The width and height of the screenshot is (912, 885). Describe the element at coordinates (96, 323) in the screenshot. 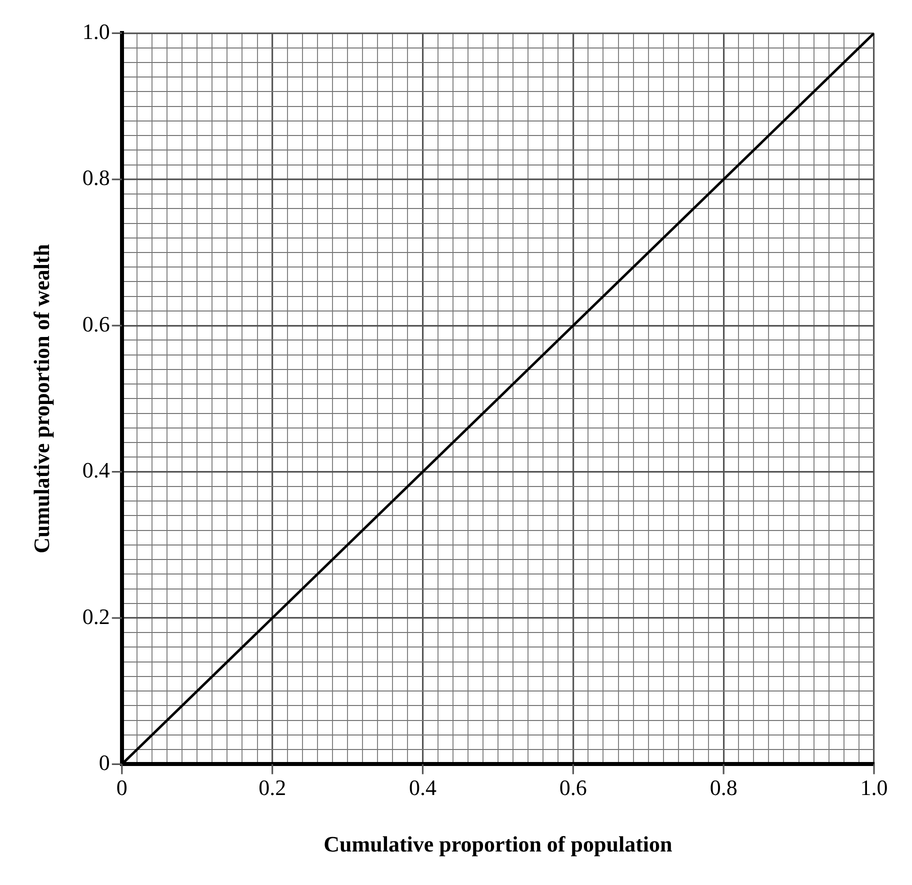

I see `y-tick-label: 0.6` at that location.